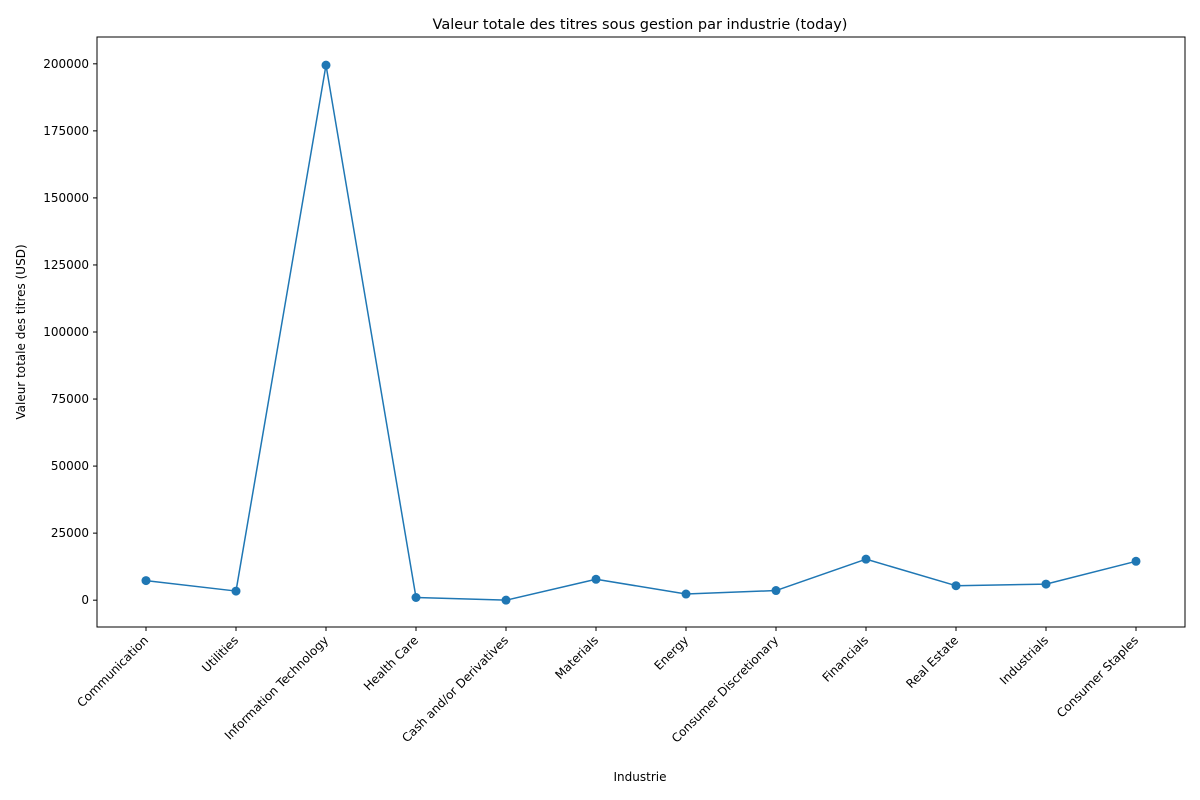  Describe the element at coordinates (66, 332) in the screenshot. I see `y-tick-label: 100000` at that location.